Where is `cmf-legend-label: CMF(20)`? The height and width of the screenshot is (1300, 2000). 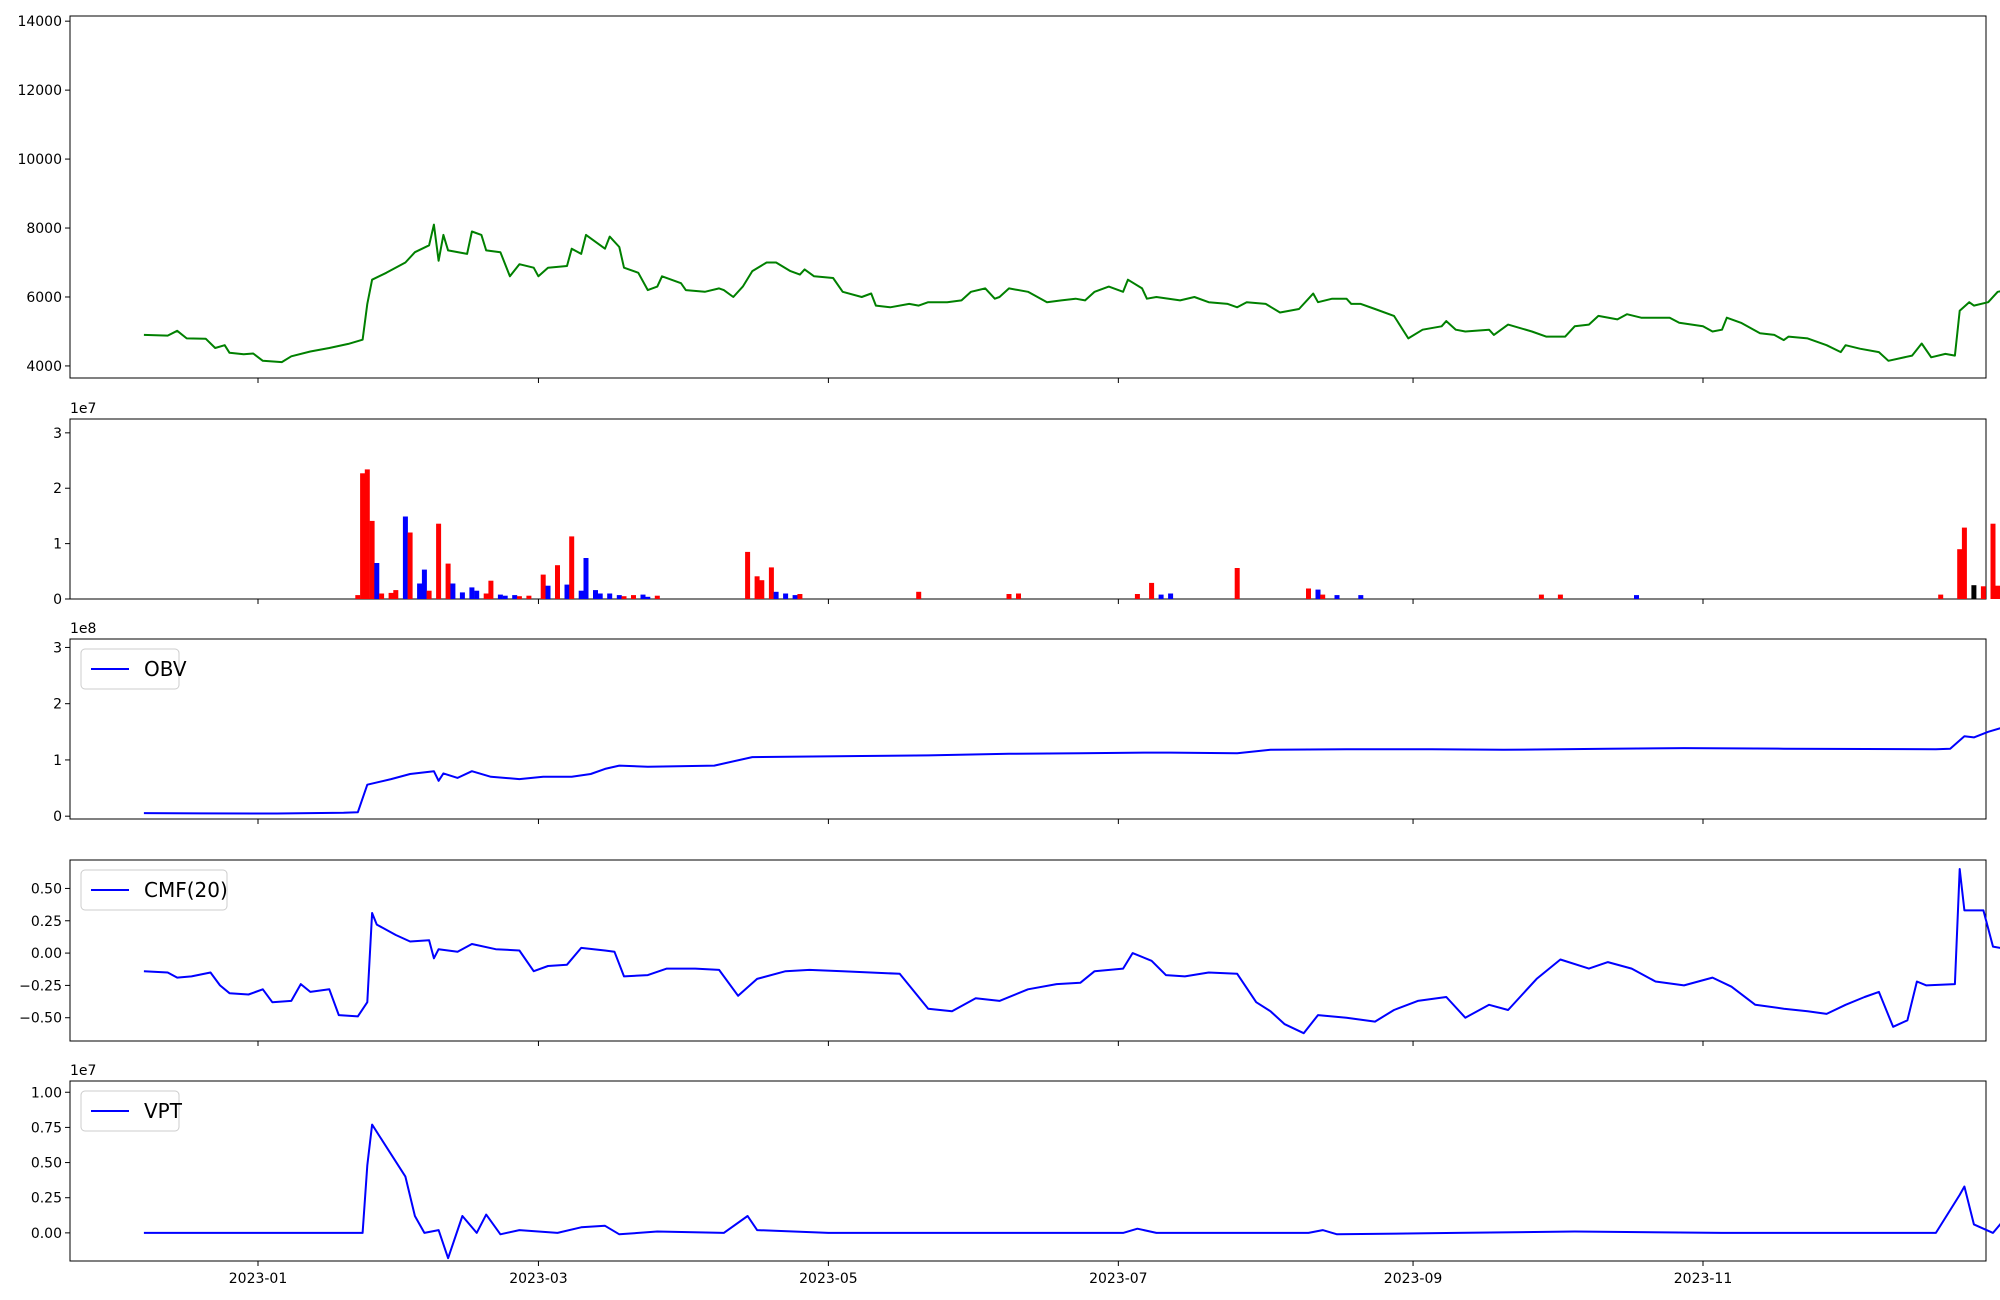 cmf-legend-label: CMF(20) is located at coordinates (186, 890).